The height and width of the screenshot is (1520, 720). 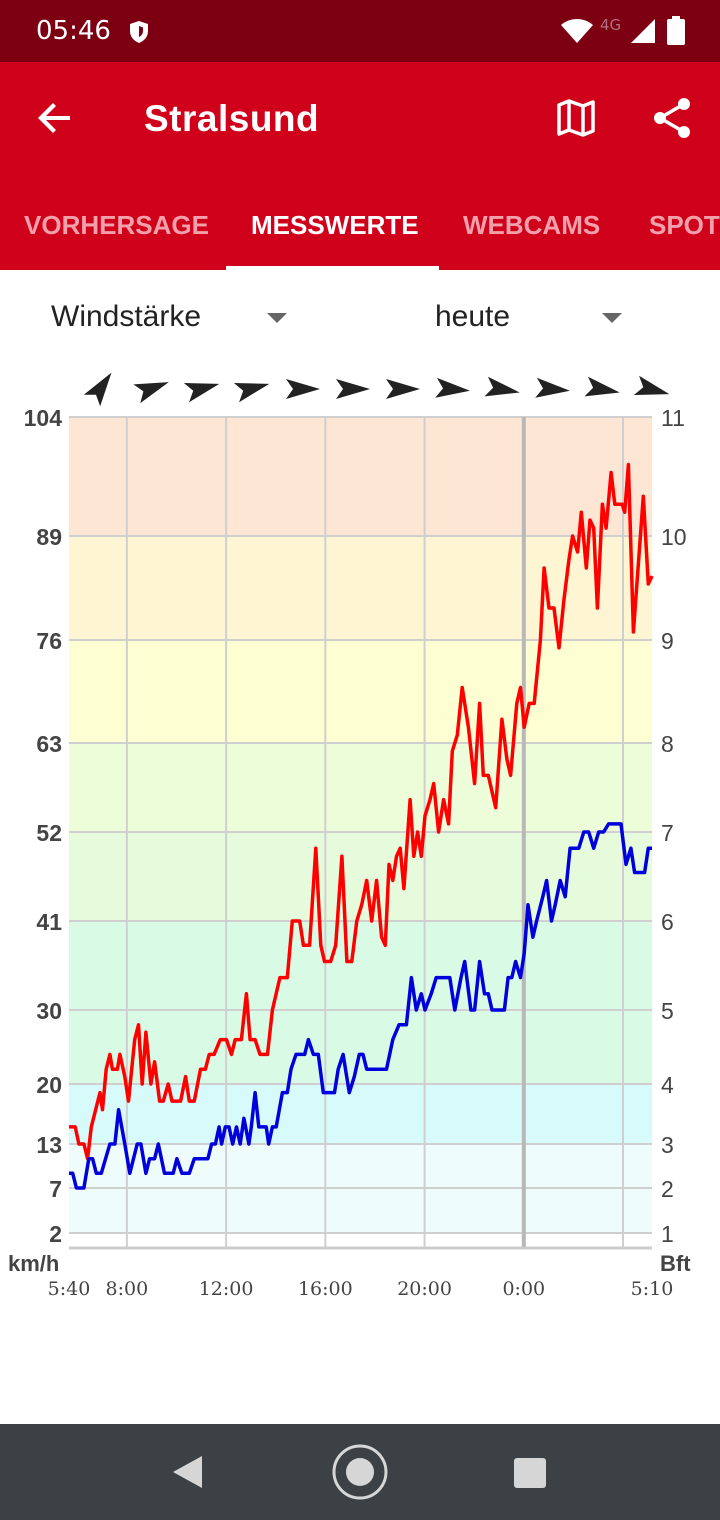 What do you see at coordinates (667, 1011) in the screenshot?
I see `y-right-tick-label: 5` at bounding box center [667, 1011].